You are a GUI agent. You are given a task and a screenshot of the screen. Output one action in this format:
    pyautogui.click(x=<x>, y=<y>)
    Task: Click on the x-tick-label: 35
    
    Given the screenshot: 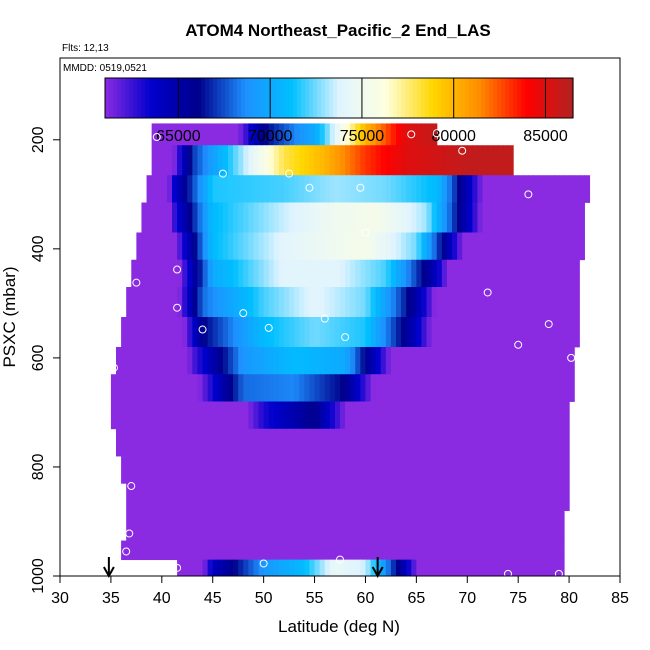 What is the action you would take?
    pyautogui.click(x=111, y=598)
    